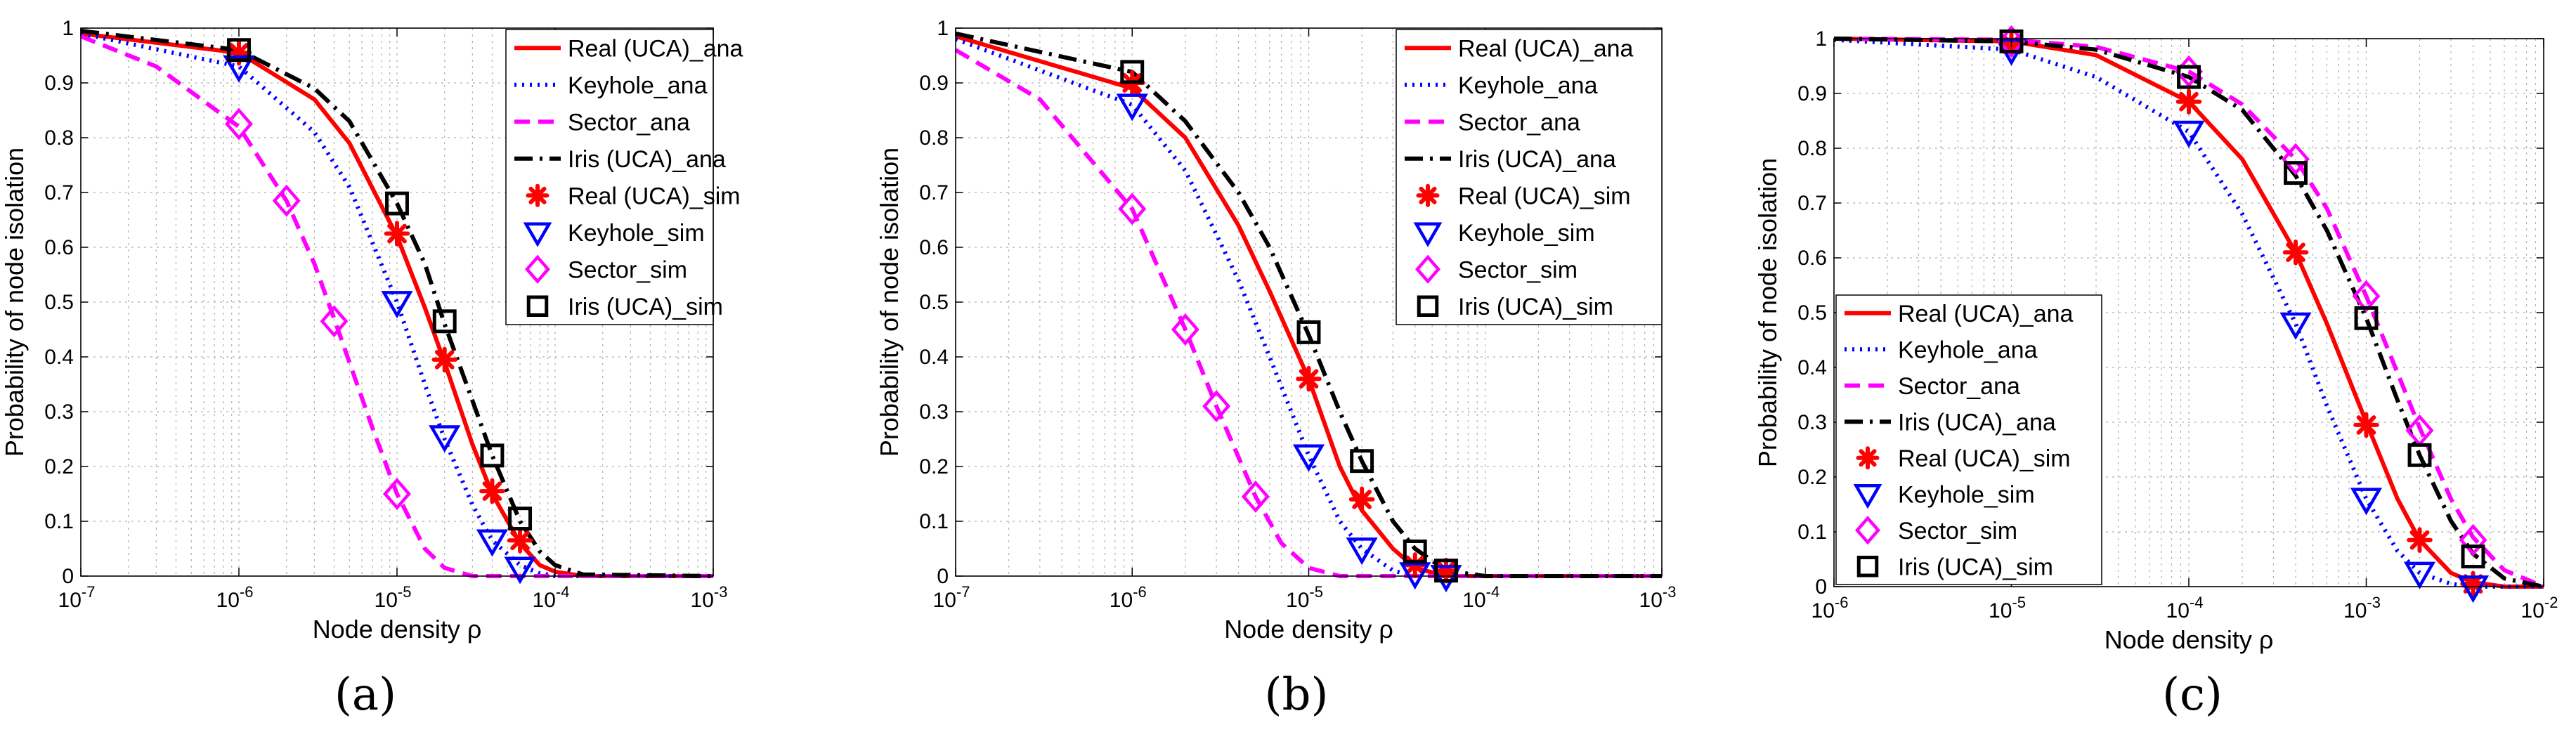 The height and width of the screenshot is (744, 2576). Describe the element at coordinates (77, 597) in the screenshot. I see `x-tick-label: 10⁻⁷` at that location.